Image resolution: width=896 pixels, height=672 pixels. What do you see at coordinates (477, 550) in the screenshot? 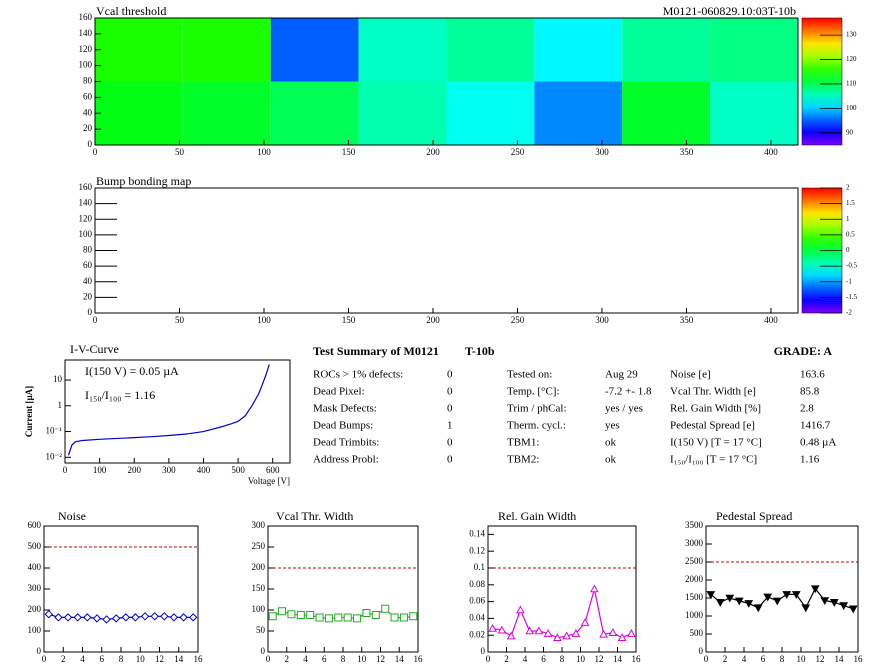
I see `y-tick-label: 0.12` at bounding box center [477, 550].